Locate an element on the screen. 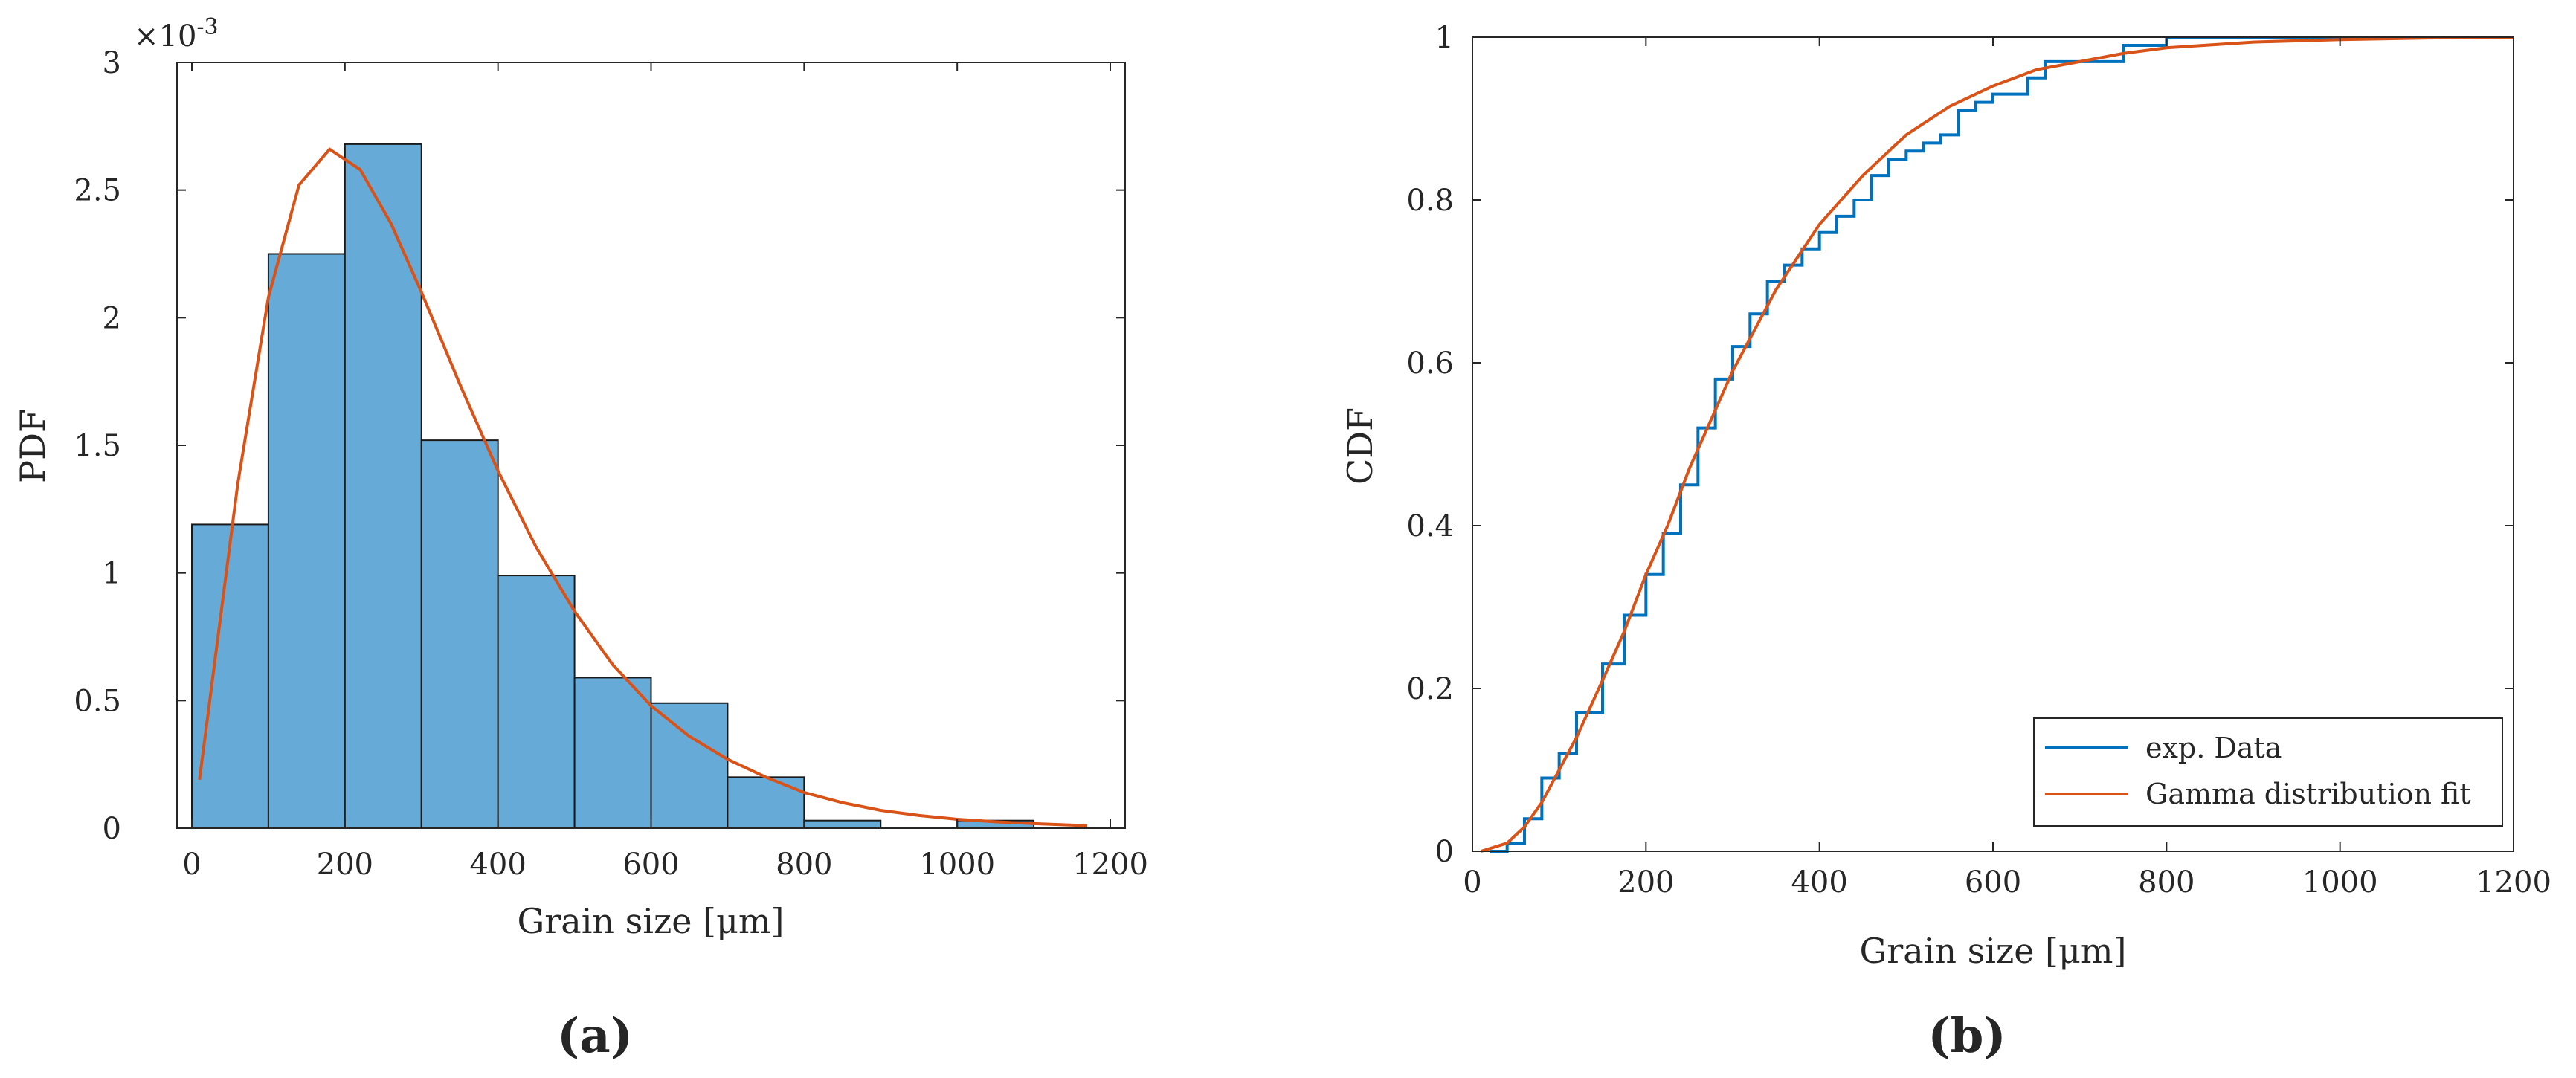 This screenshot has height=1078, width=2576. legend-label-exp-data: exp. Data is located at coordinates (2213, 748).